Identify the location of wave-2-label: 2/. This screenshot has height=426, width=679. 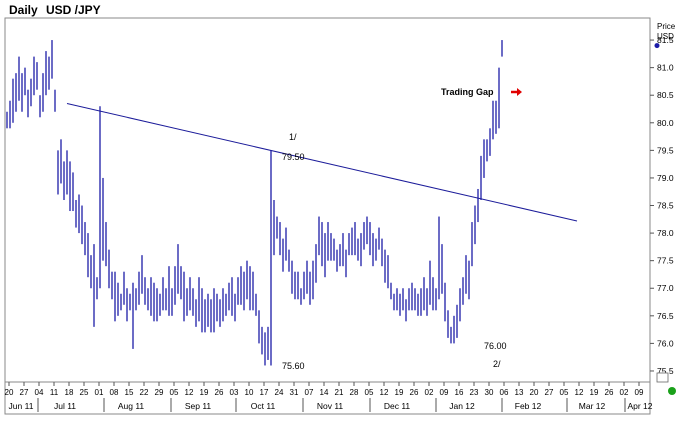
(497, 364).